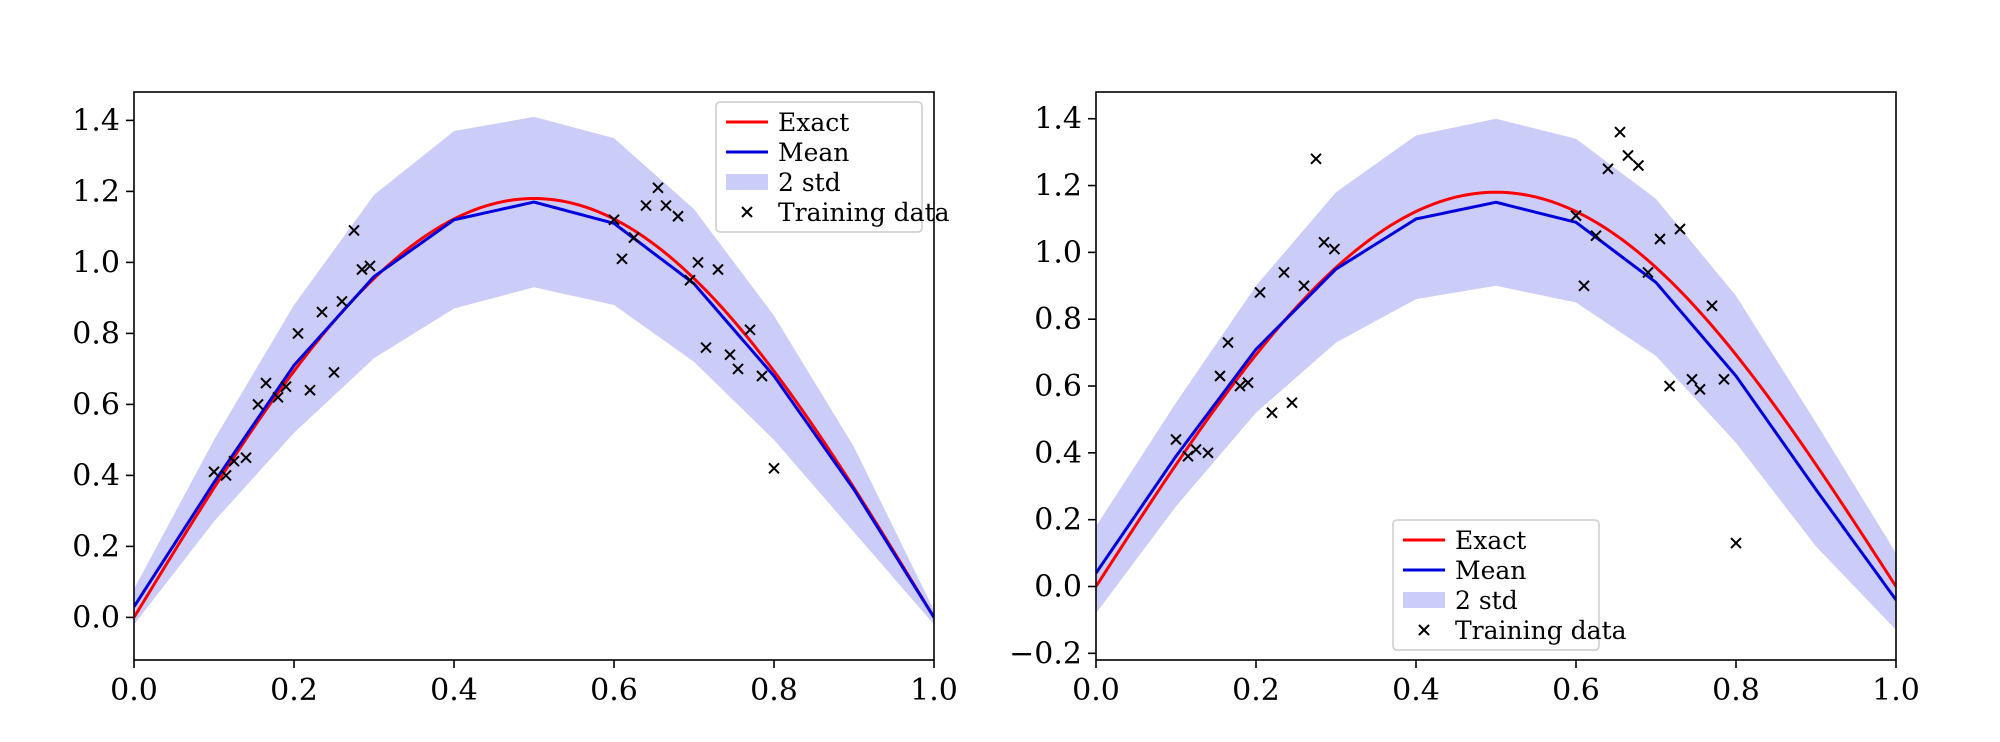  What do you see at coordinates (1736, 690) in the screenshot?
I see `x-tick-label: 0.8` at bounding box center [1736, 690].